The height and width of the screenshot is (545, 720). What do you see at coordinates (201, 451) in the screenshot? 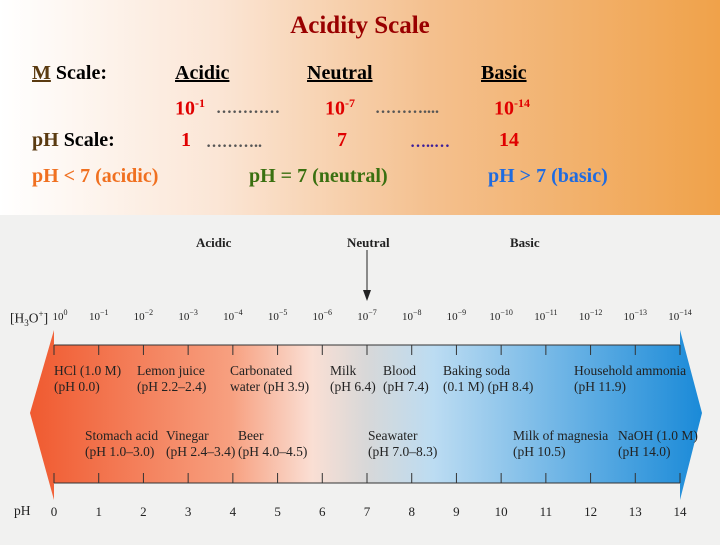
I see `substance-ph: (pH 2.4–3.4)` at bounding box center [201, 451].